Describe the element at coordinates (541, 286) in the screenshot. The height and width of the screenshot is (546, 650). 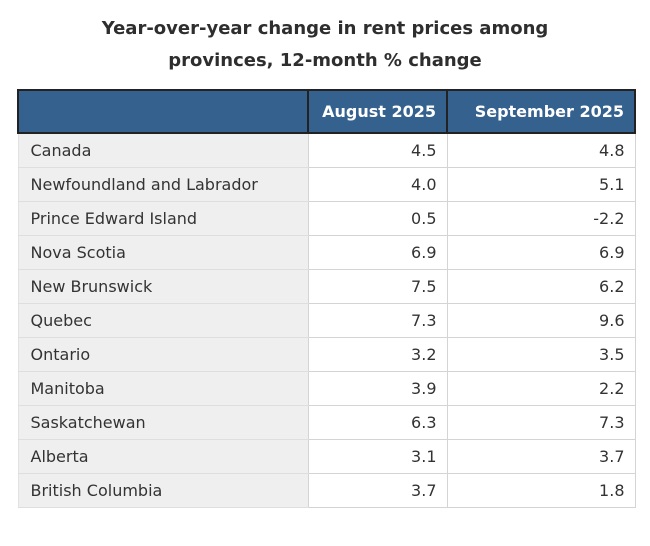
I see `value-cell: 6.2` at that location.